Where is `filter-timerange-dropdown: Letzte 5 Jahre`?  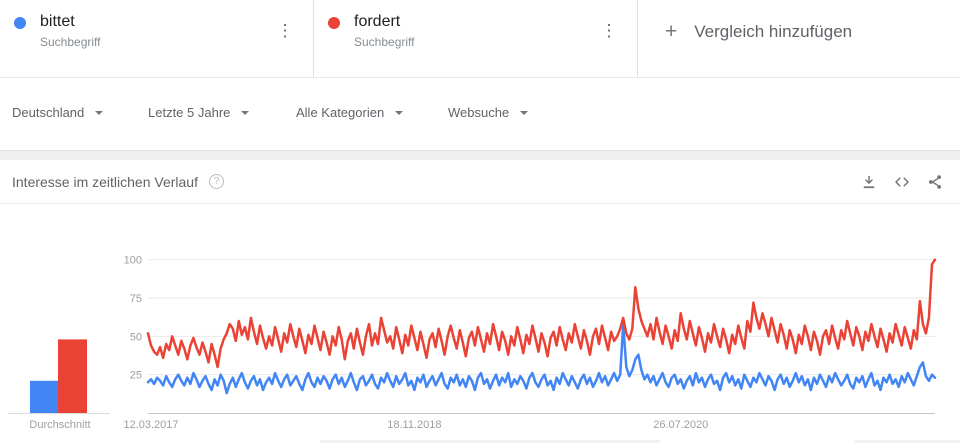 filter-timerange-dropdown: Letzte 5 Jahre is located at coordinates (199, 112).